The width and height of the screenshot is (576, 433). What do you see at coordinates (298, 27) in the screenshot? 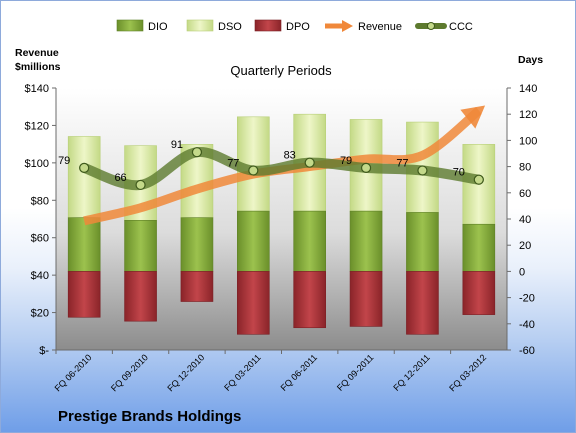
I see `legend-dpo-label: DPO` at bounding box center [298, 27].